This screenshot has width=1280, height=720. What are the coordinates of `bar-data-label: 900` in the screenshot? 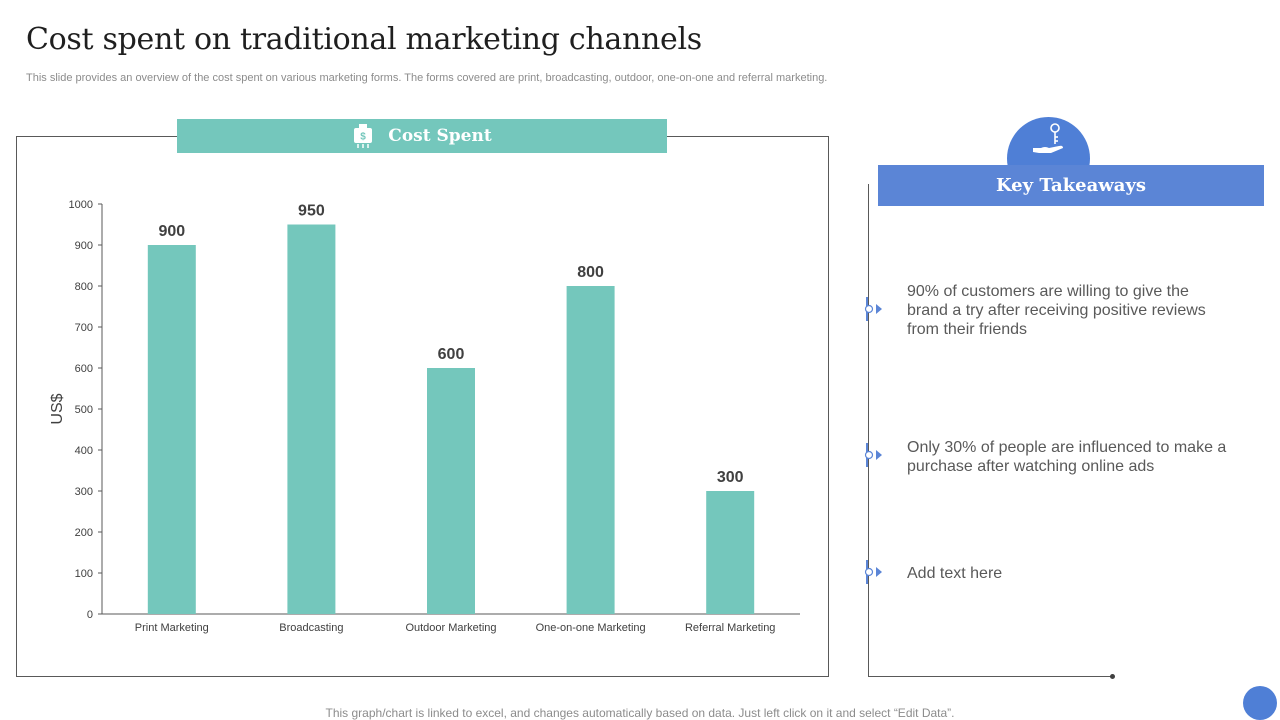 It's located at (171, 231).